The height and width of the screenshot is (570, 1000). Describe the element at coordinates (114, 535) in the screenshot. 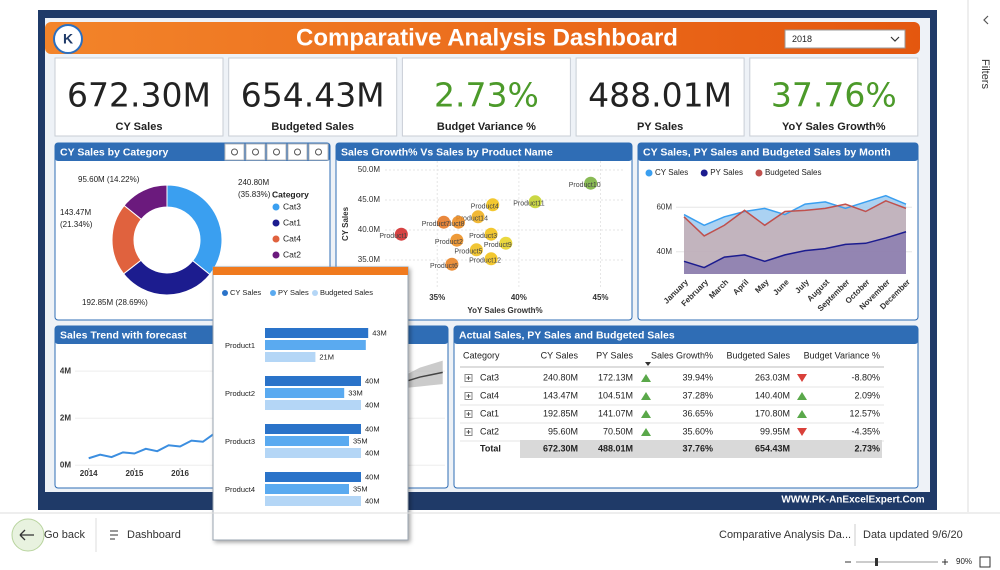

I see `page-icon` at that location.